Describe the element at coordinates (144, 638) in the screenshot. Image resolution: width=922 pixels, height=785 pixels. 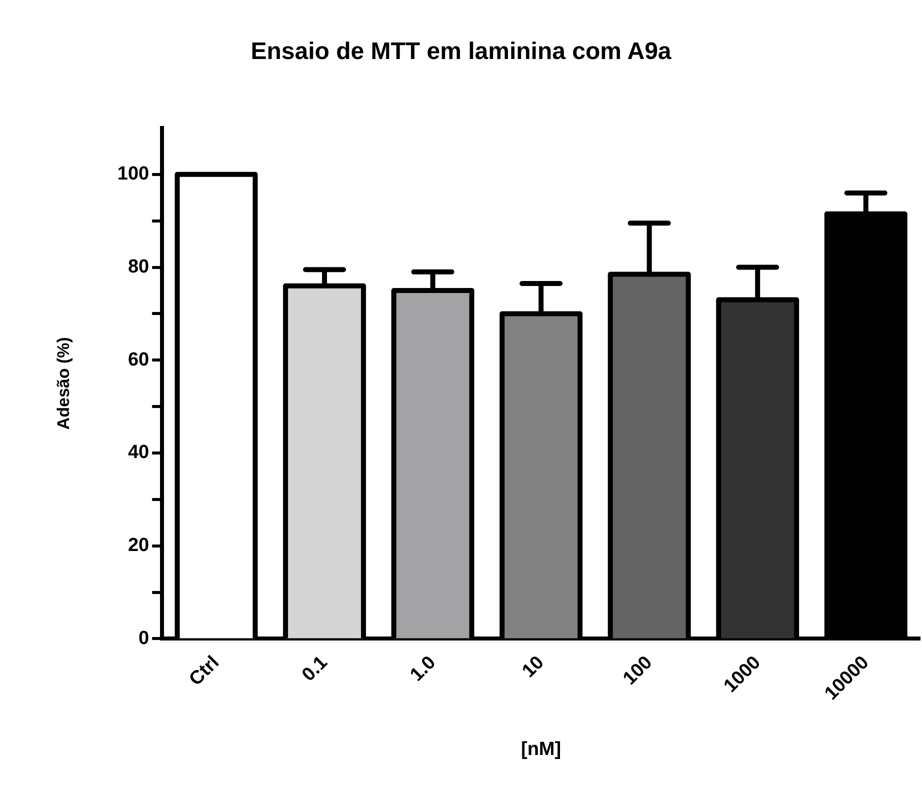
I see `y-tick-label: 0` at that location.